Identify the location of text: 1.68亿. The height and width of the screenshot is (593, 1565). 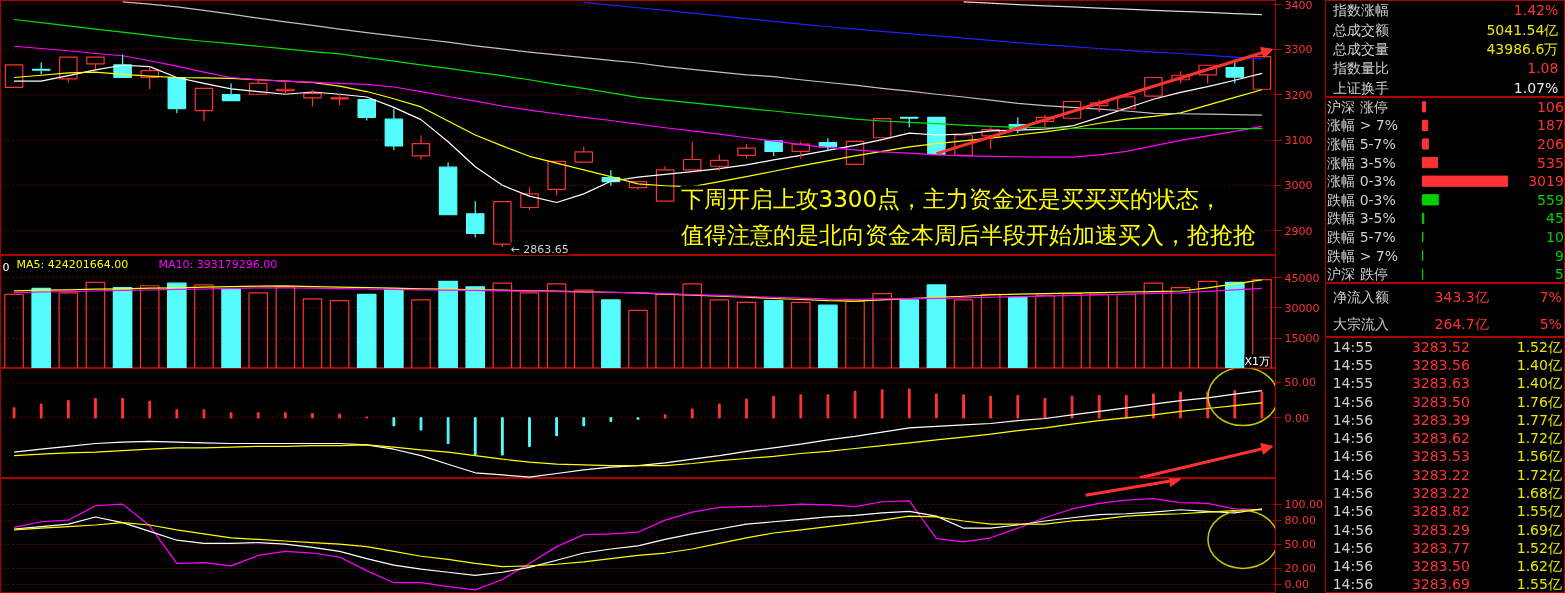
(1539, 492).